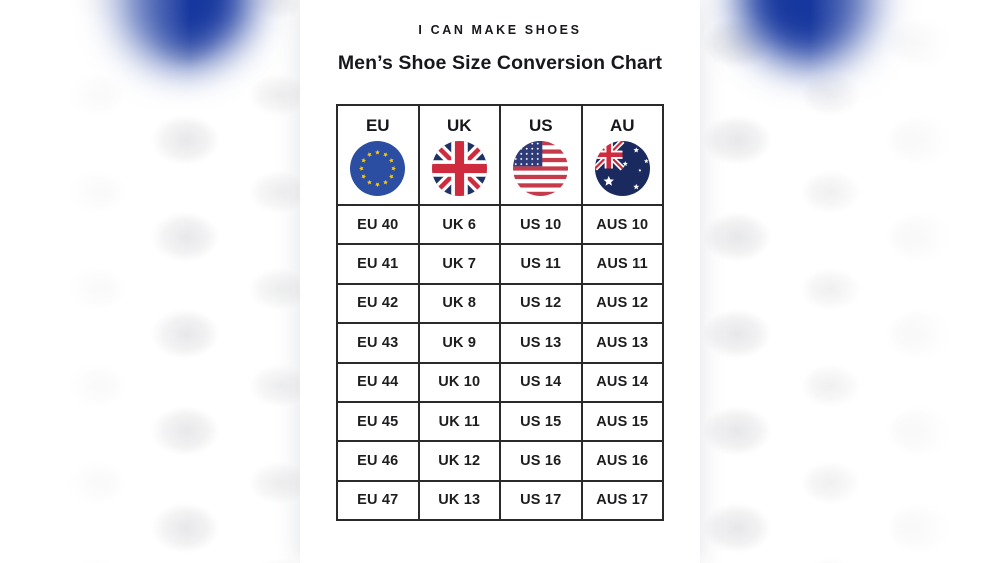  I want to click on size-cell: EU 47, so click(378, 500).